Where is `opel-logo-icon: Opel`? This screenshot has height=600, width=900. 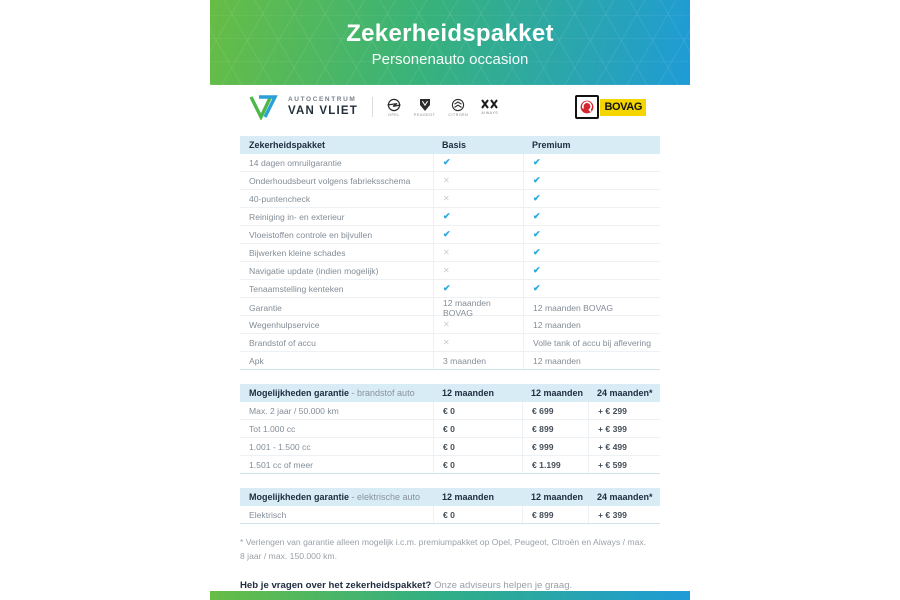 opel-logo-icon: Opel is located at coordinates (394, 107).